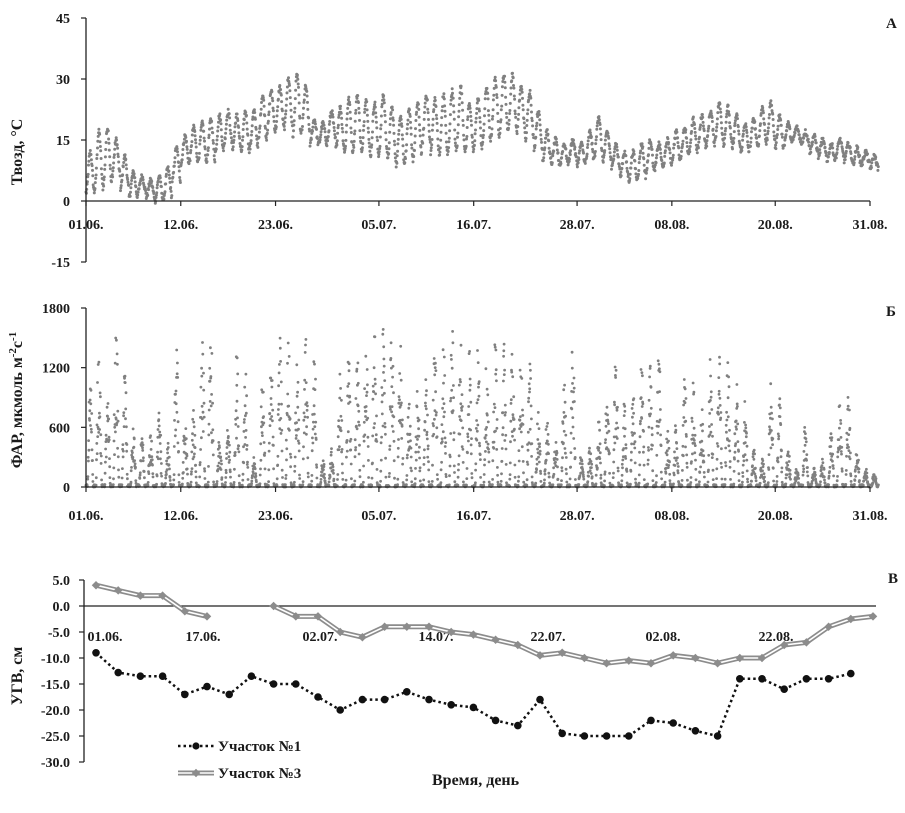 The height and width of the screenshot is (813, 905). What do you see at coordinates (86, 225) in the screenshot?
I see `a-xtick-label: 01.06.` at bounding box center [86, 225].